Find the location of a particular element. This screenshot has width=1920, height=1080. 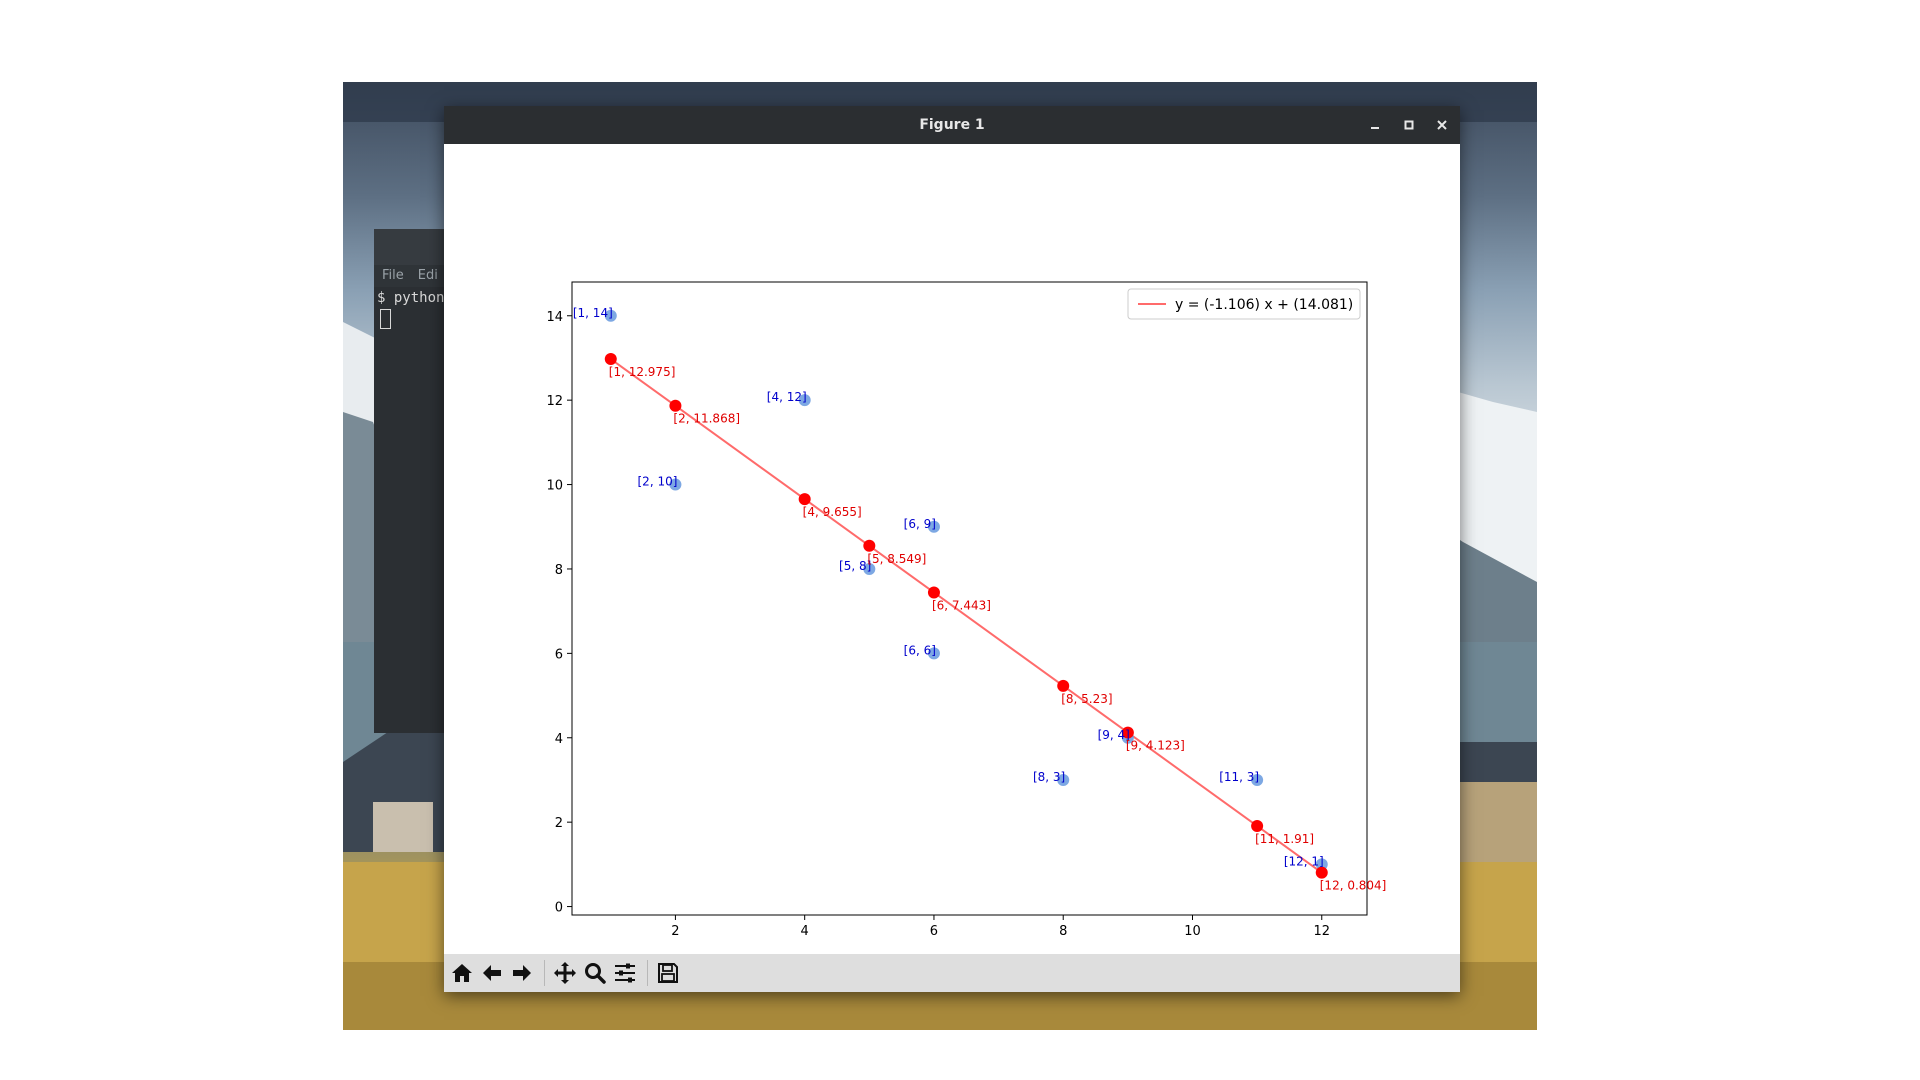

maximize-button is located at coordinates (1409, 125).